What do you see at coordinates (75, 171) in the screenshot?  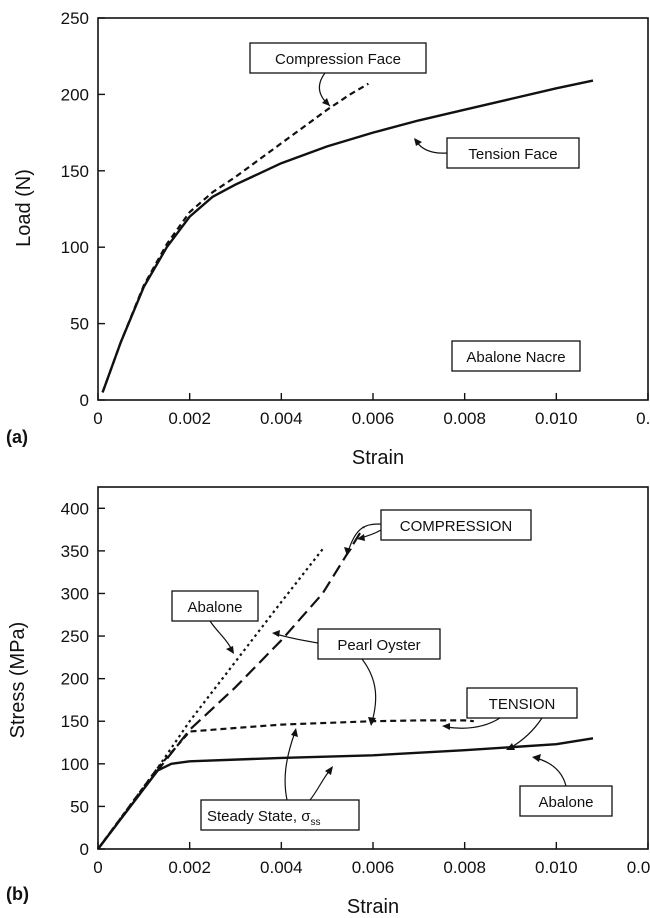 I see `y-tick-label-a: 150` at bounding box center [75, 171].